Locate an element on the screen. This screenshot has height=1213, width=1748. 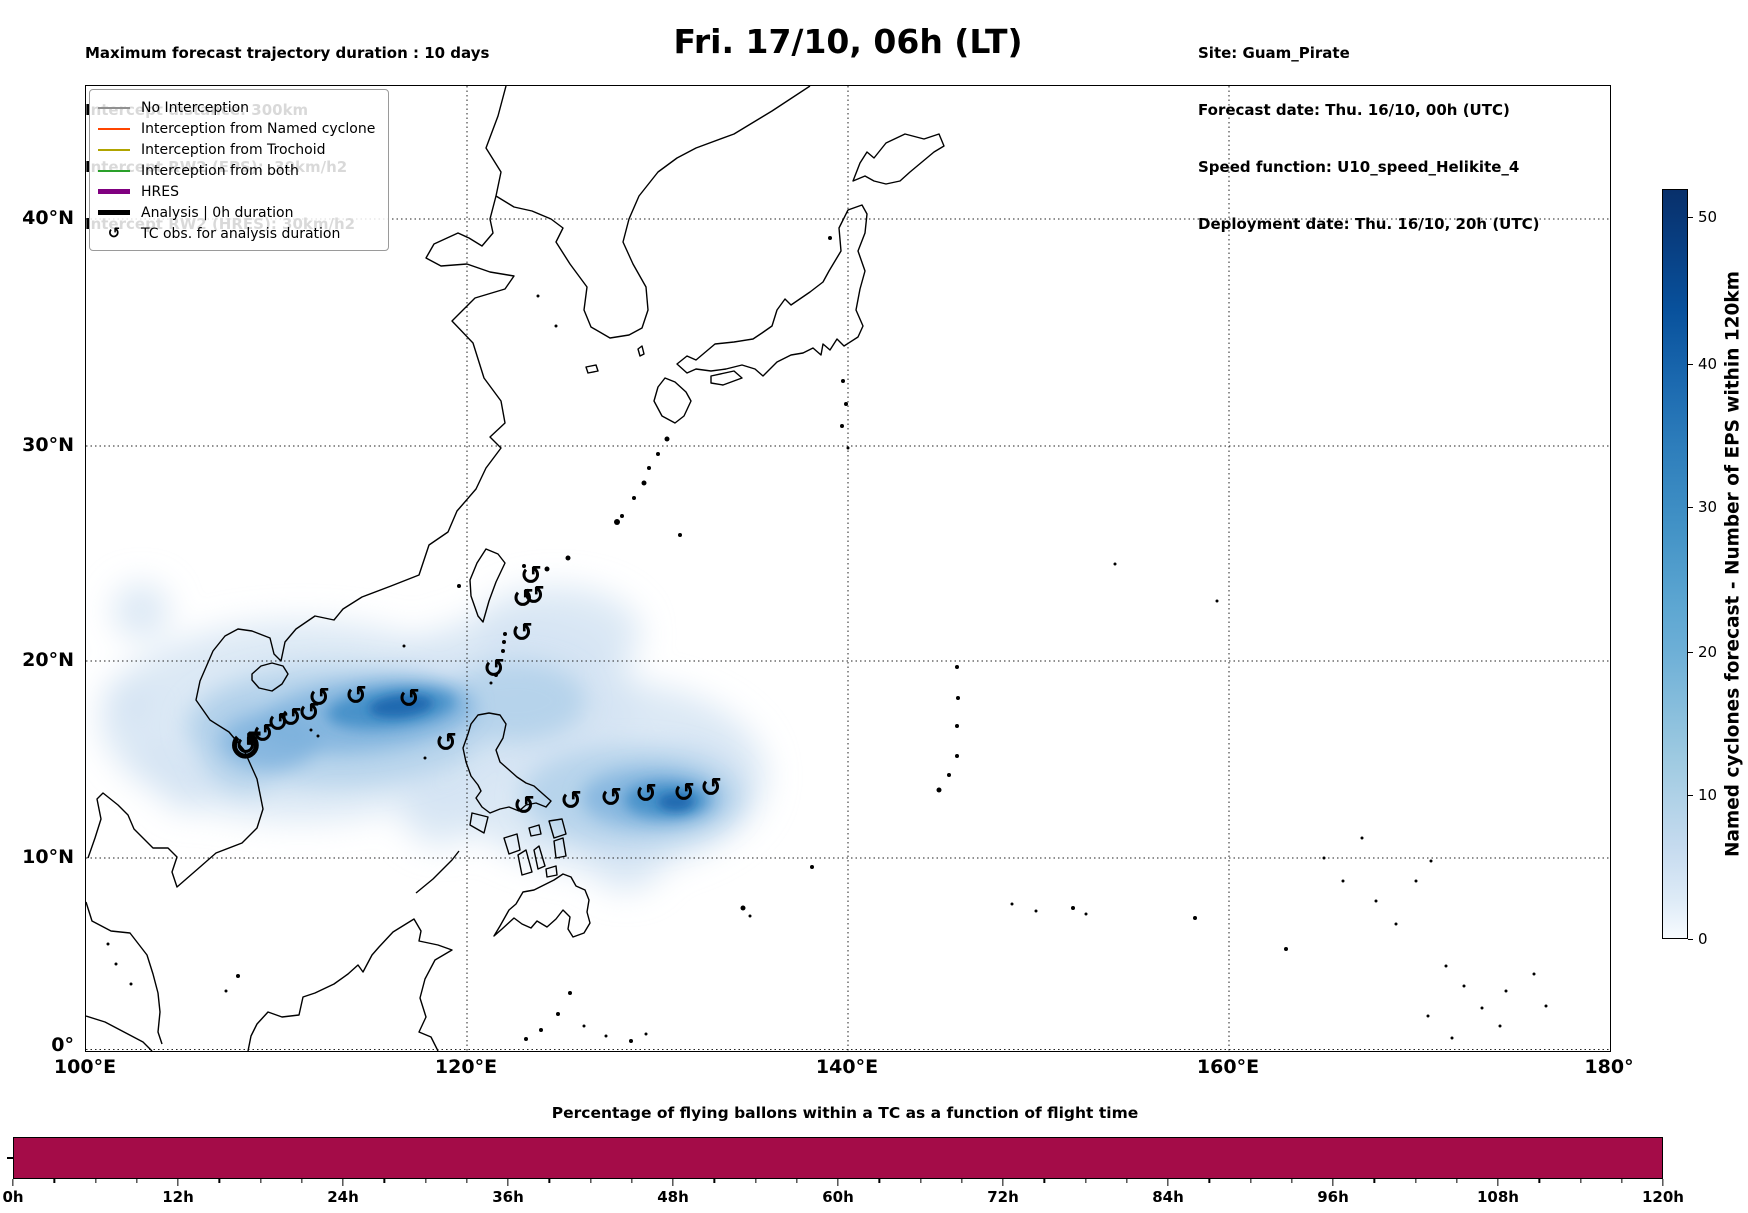
island-palawan is located at coordinates (437, 872).